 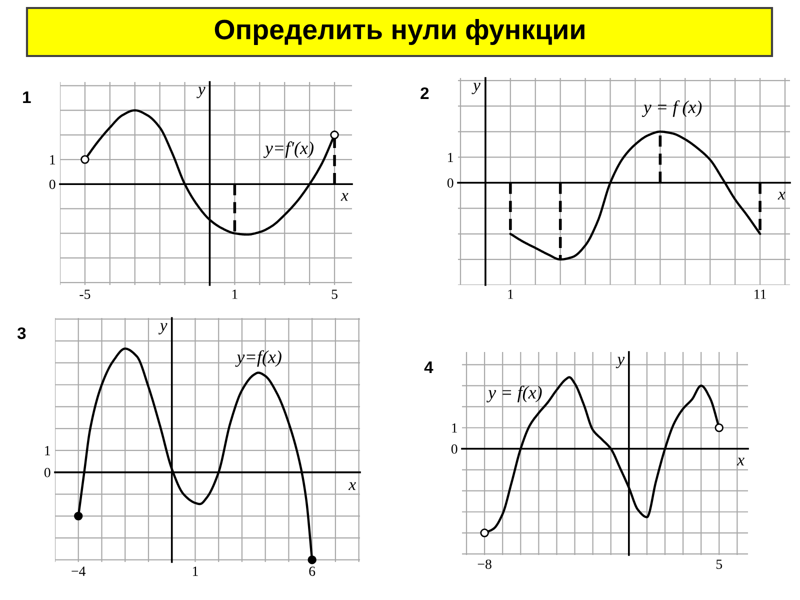 What do you see at coordinates (424, 93) in the screenshot?
I see `chart-title: 2` at bounding box center [424, 93].